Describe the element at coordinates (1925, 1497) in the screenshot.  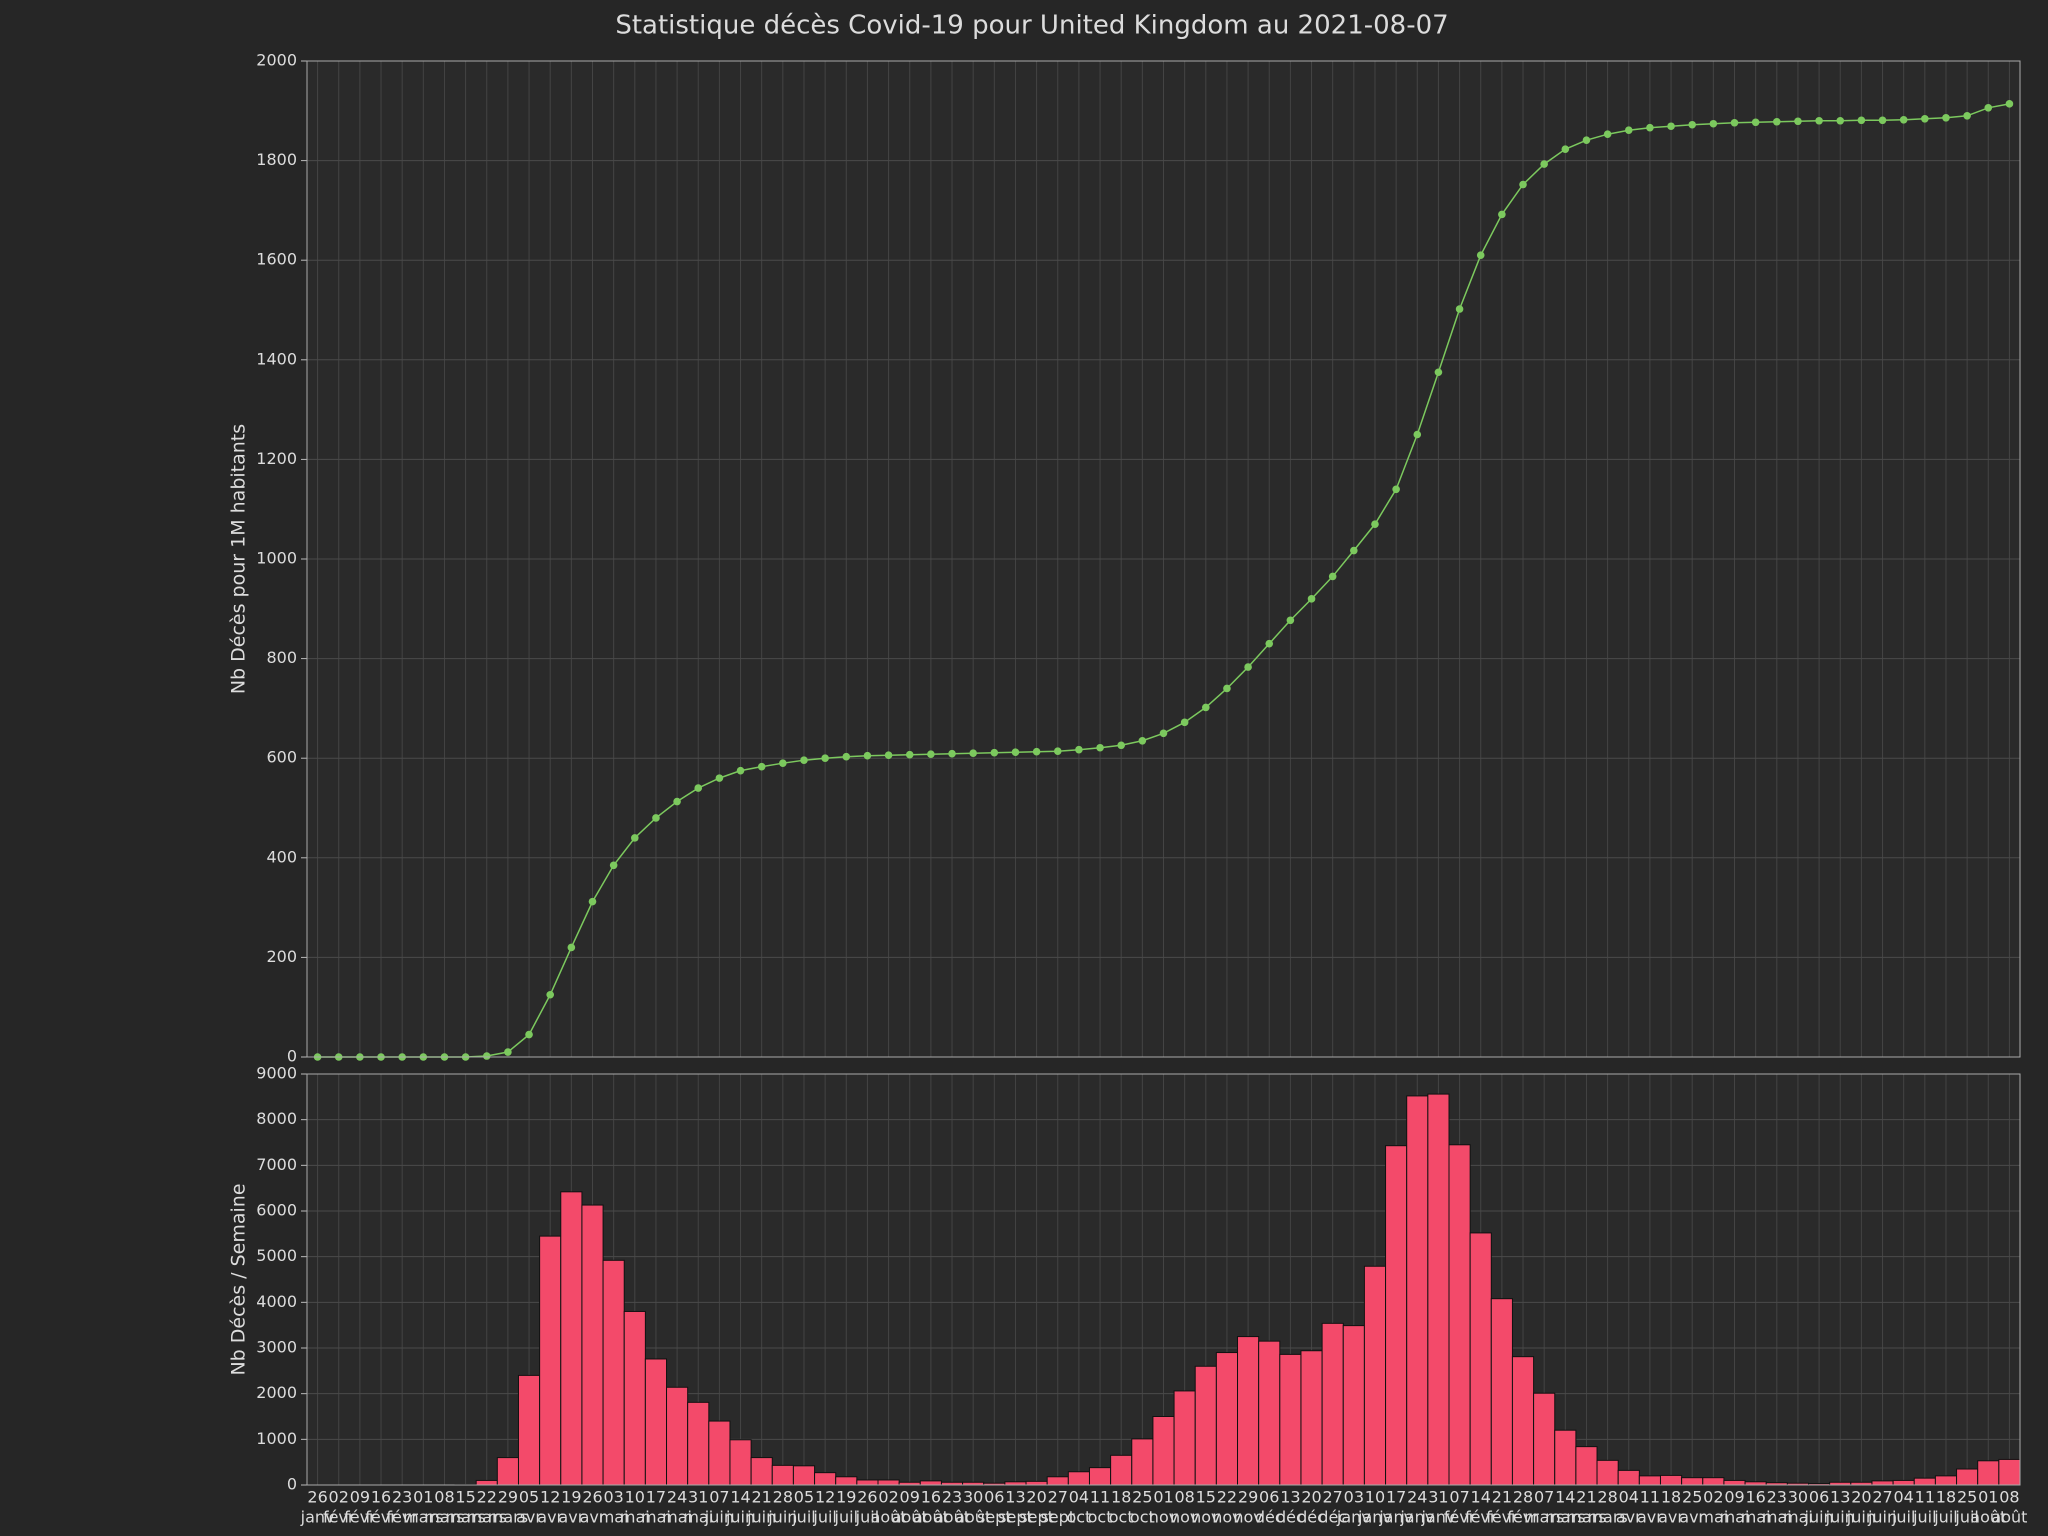
I see `x-tick-day: 11` at that location.